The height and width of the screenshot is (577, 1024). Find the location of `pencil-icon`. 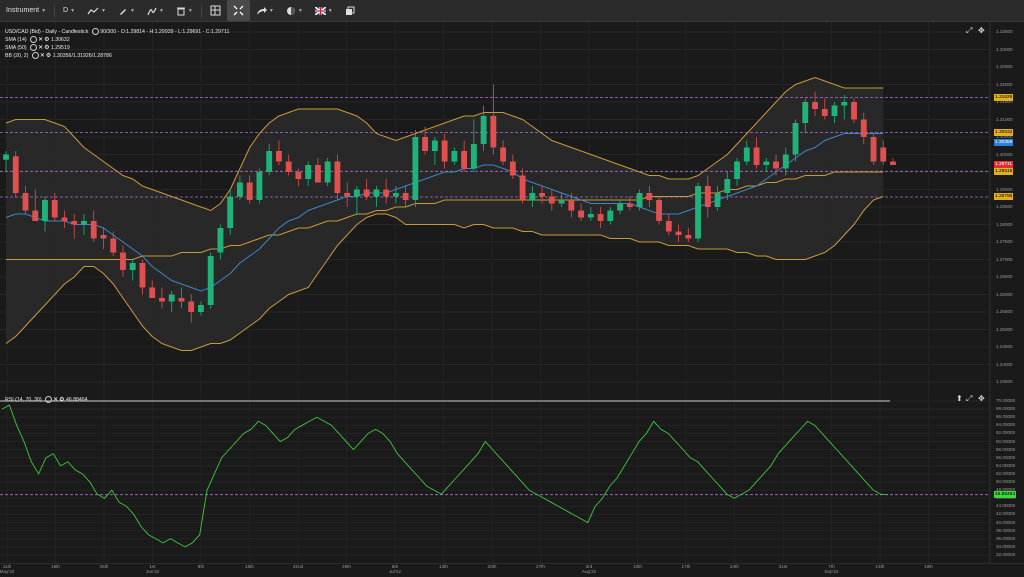

pencil-icon is located at coordinates (123, 11).